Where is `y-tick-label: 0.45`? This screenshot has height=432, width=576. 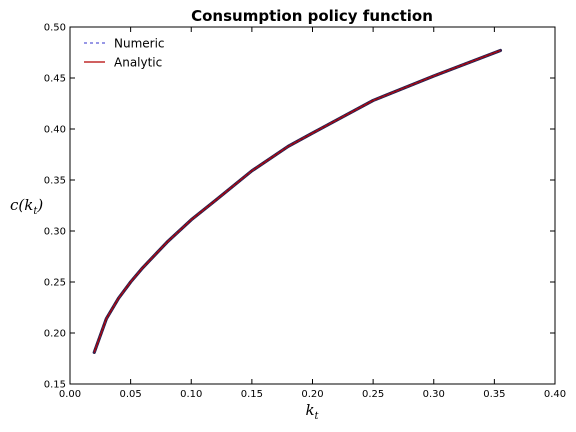 y-tick-label: 0.45 is located at coordinates (55, 79).